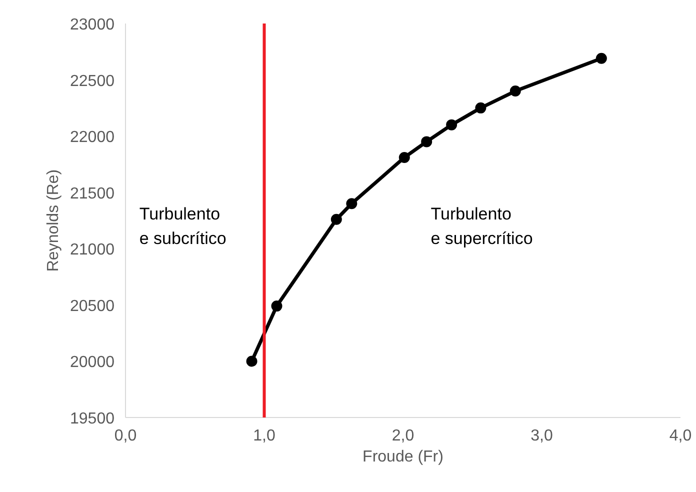 The height and width of the screenshot is (492, 696). Describe the element at coordinates (92, 306) in the screenshot. I see `y-tick-label: 20500` at that location.